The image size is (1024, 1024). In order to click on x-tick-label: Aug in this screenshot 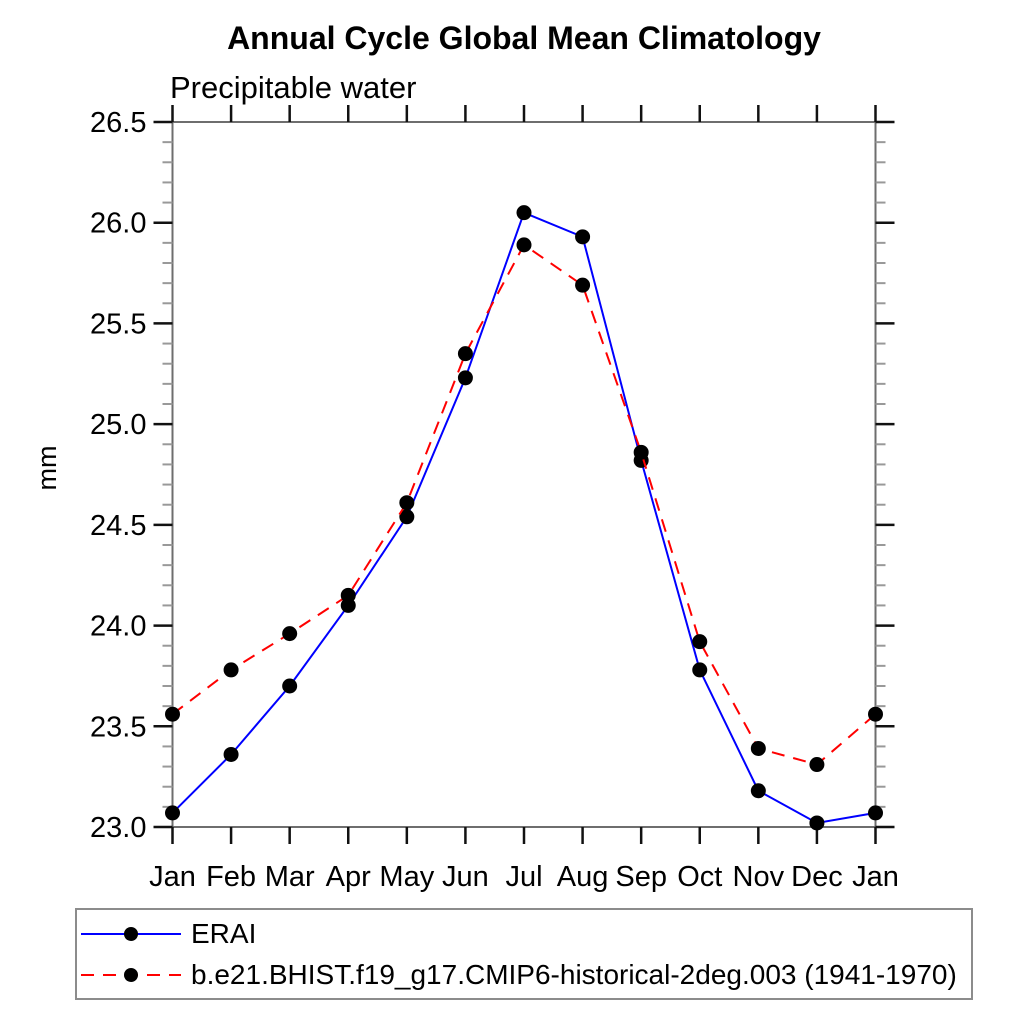, I will do `click(583, 877)`.